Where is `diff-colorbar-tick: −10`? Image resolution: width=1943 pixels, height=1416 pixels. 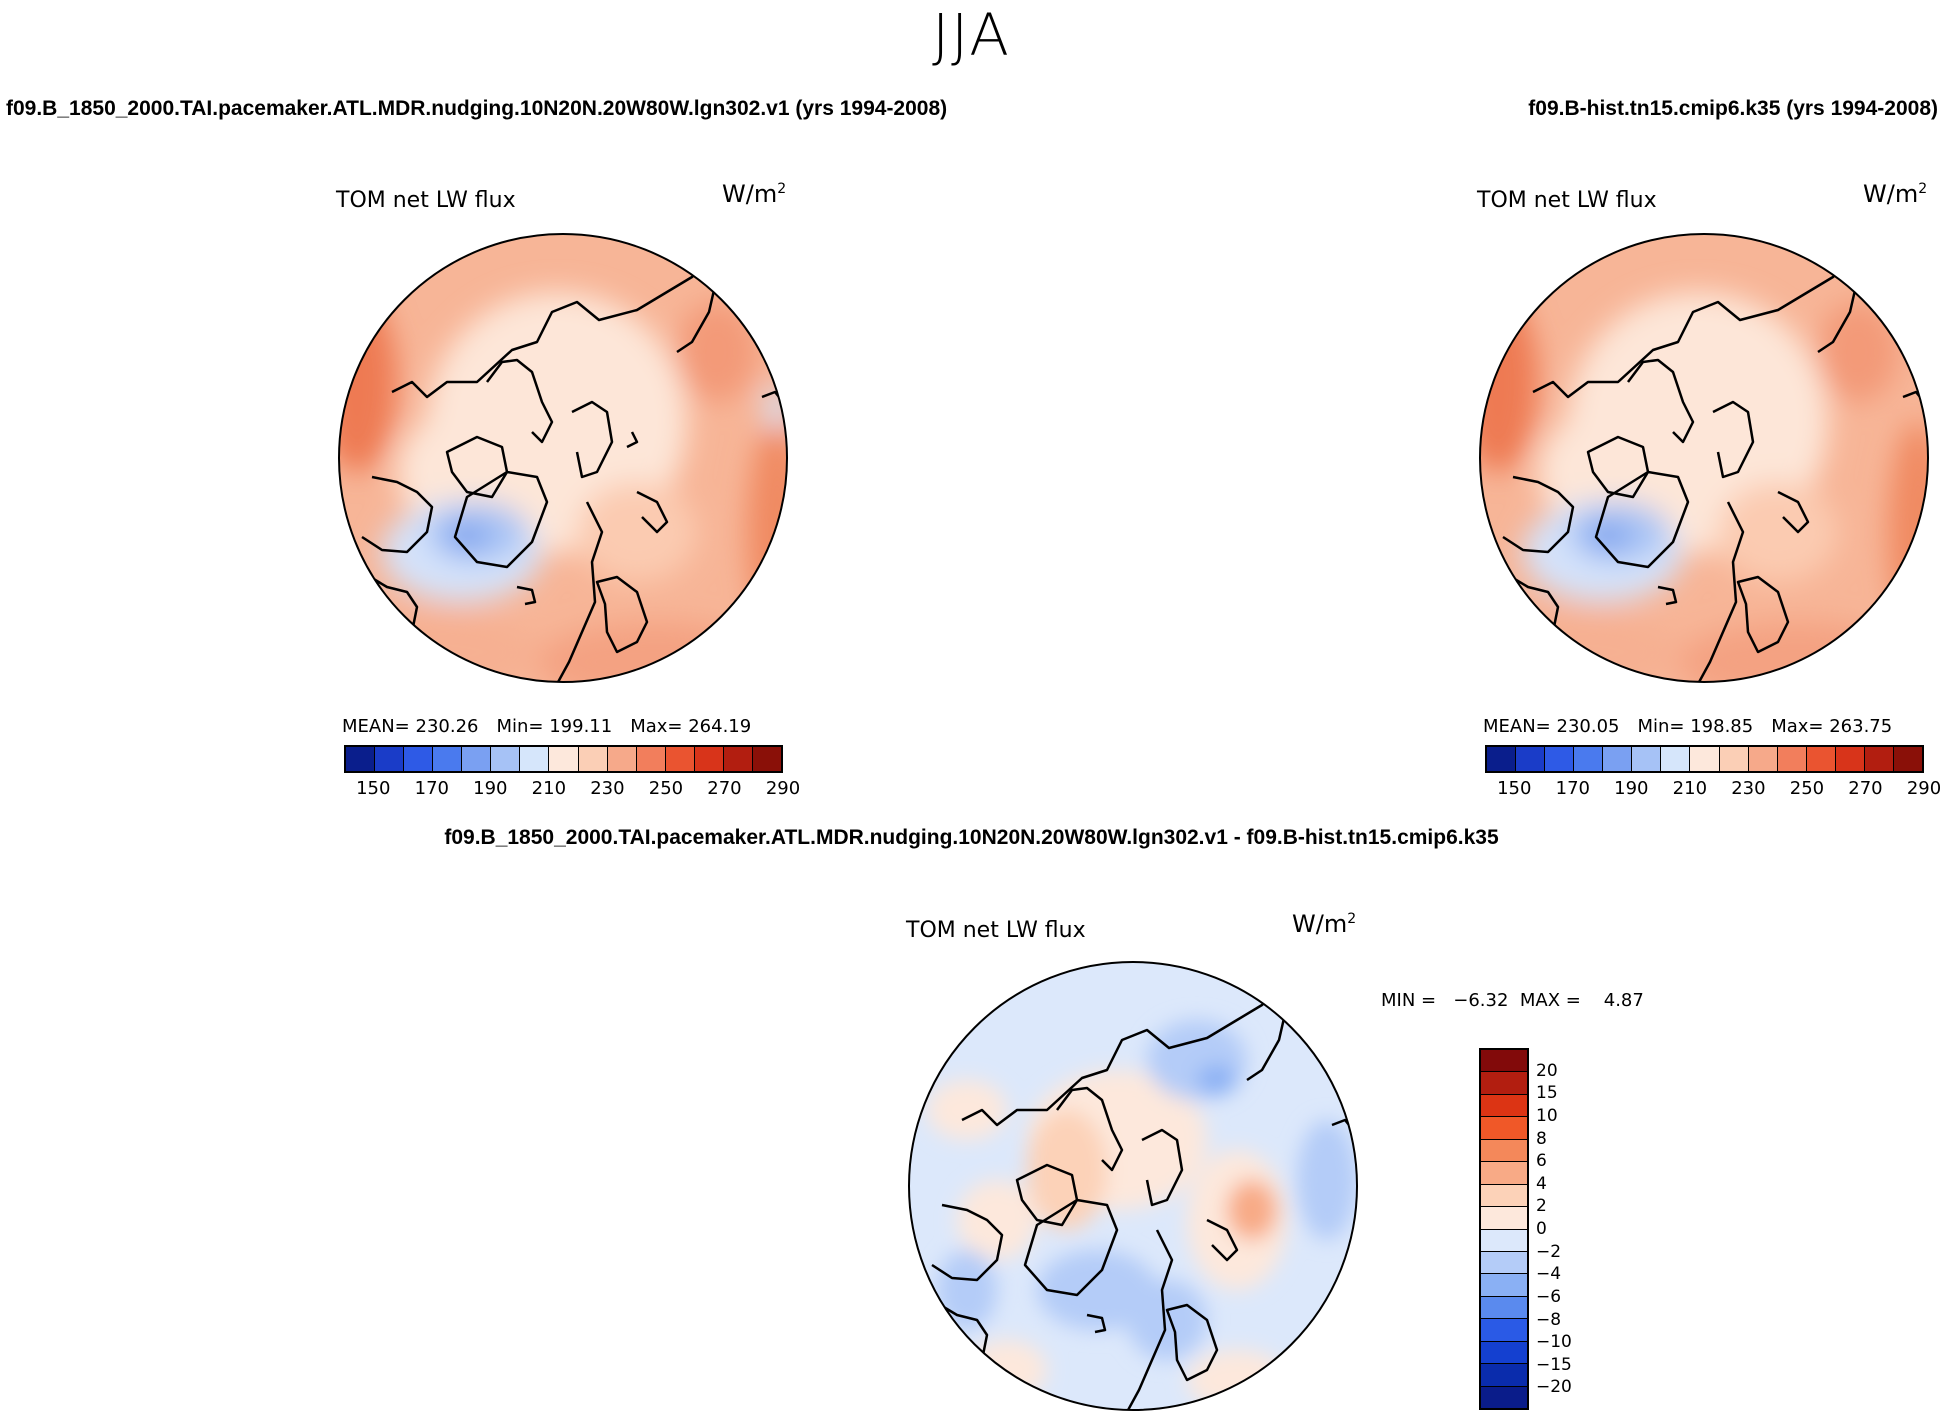
diff-colorbar-tick: −10 is located at coordinates (1554, 1342).